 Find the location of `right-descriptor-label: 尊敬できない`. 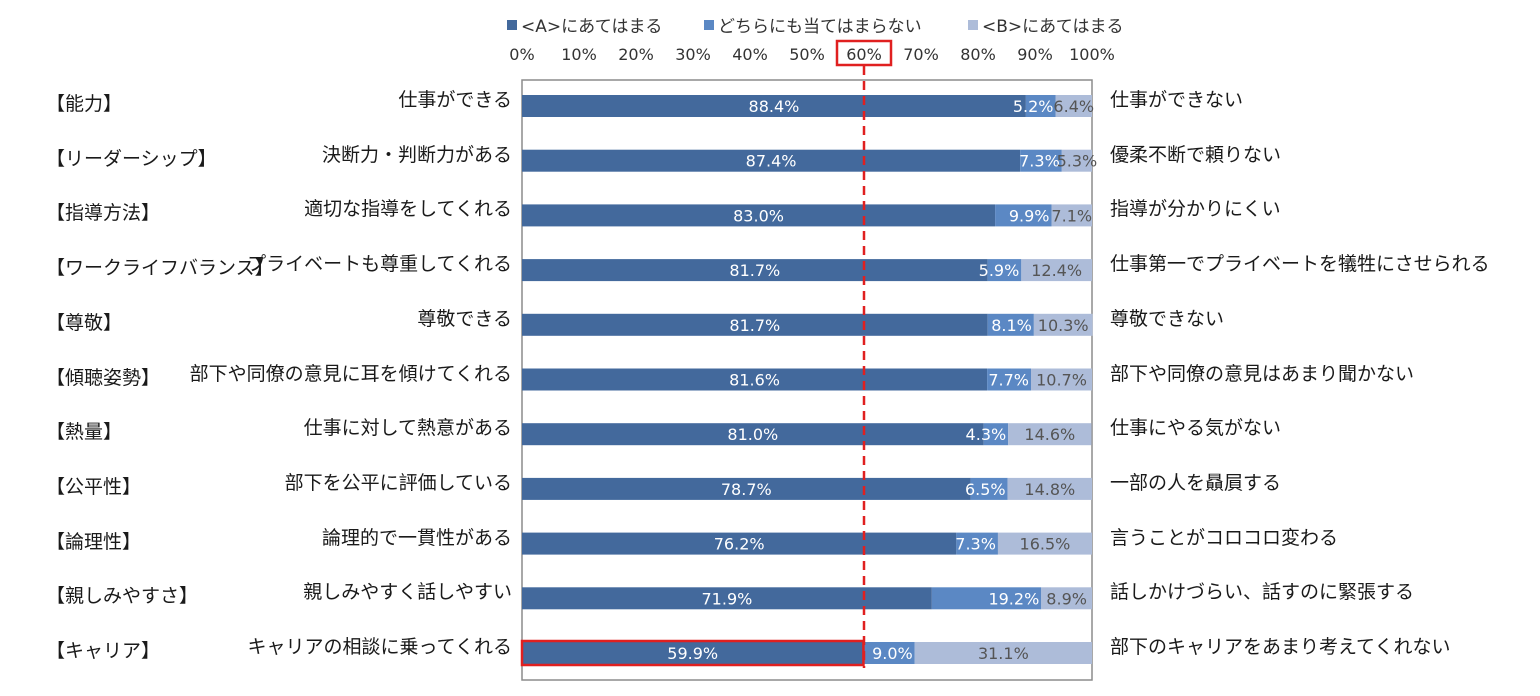

right-descriptor-label: 尊敬できない is located at coordinates (1167, 318).